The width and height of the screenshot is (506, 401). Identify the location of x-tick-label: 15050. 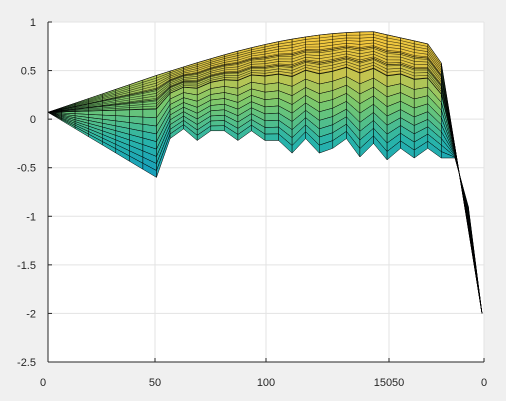
(389, 383).